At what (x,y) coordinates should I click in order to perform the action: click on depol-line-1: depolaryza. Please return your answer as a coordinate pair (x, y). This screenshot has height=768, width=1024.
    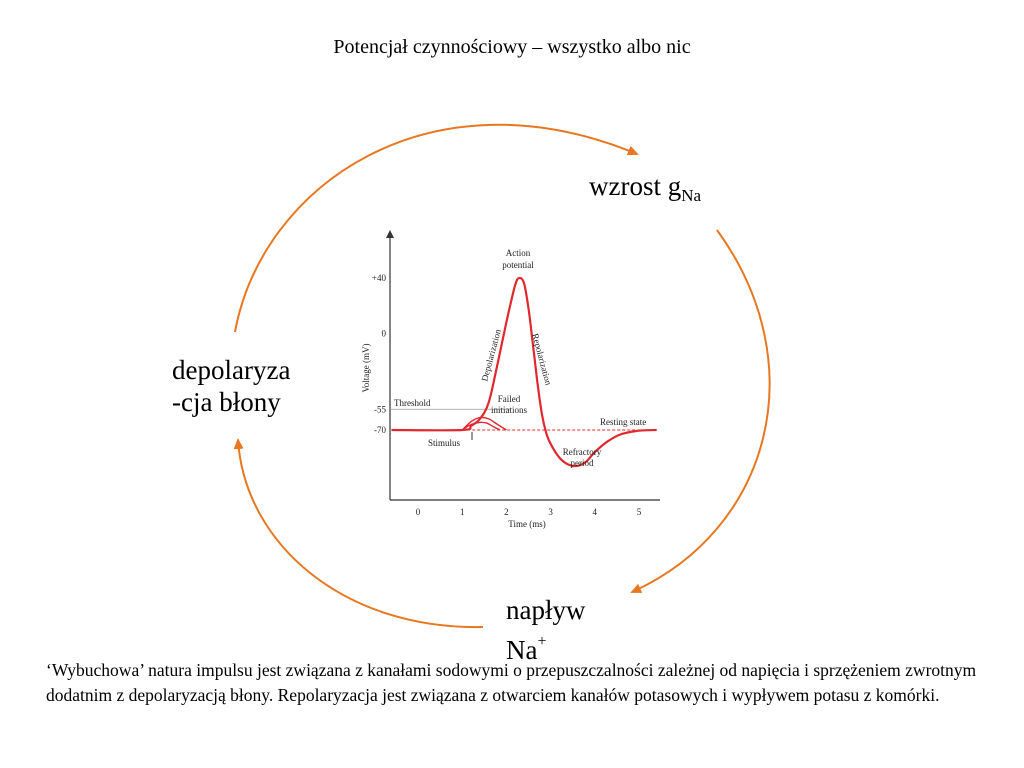
    Looking at the image, I should click on (231, 370).